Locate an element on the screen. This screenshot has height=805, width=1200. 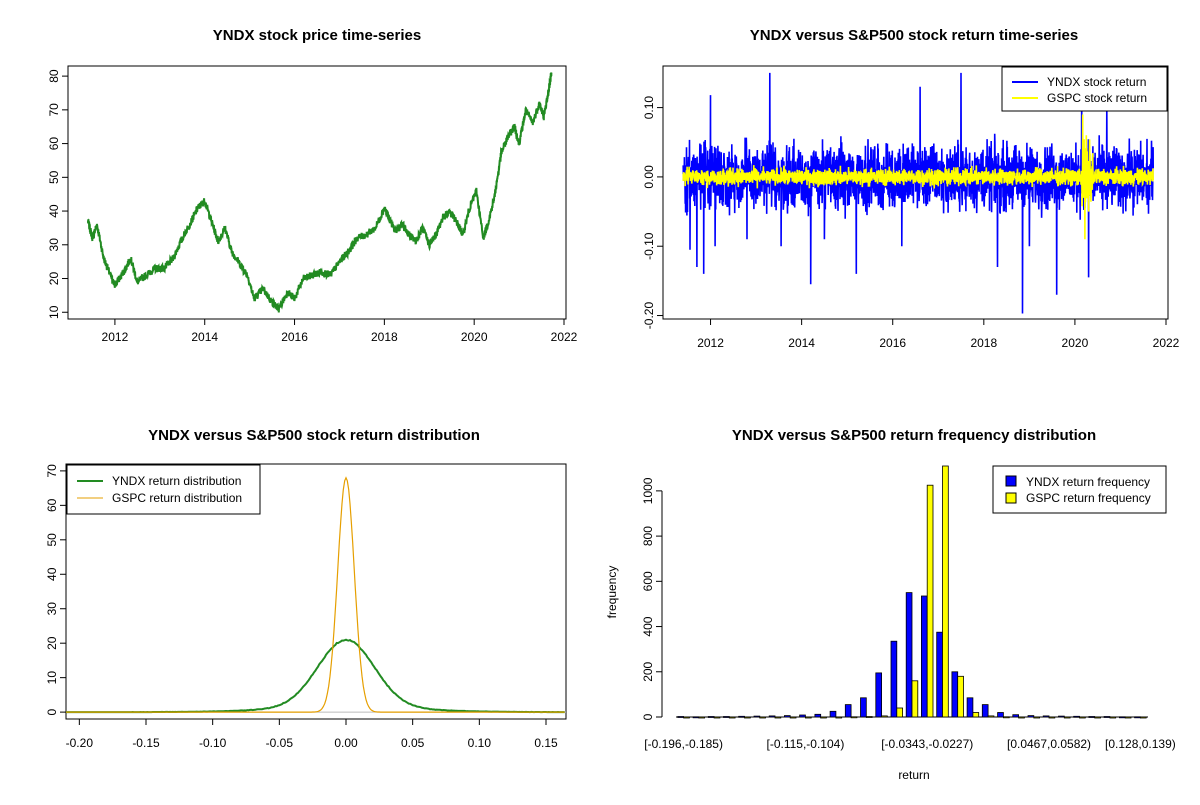
x-axis-label: return is located at coordinates (913, 775).